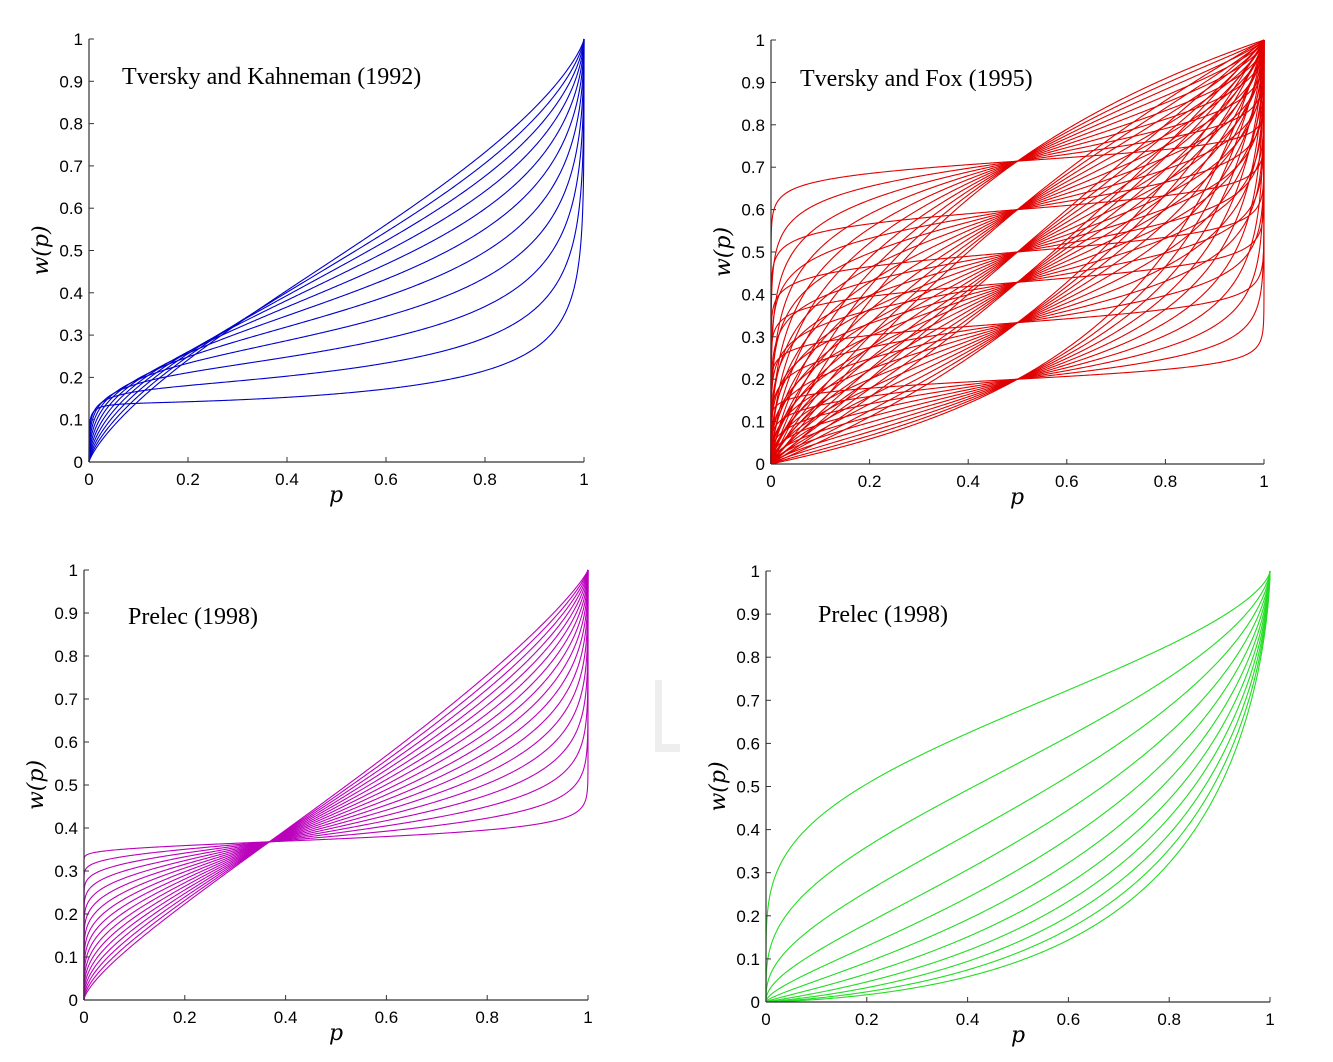  I want to click on watermark-mark, so click(667, 716).